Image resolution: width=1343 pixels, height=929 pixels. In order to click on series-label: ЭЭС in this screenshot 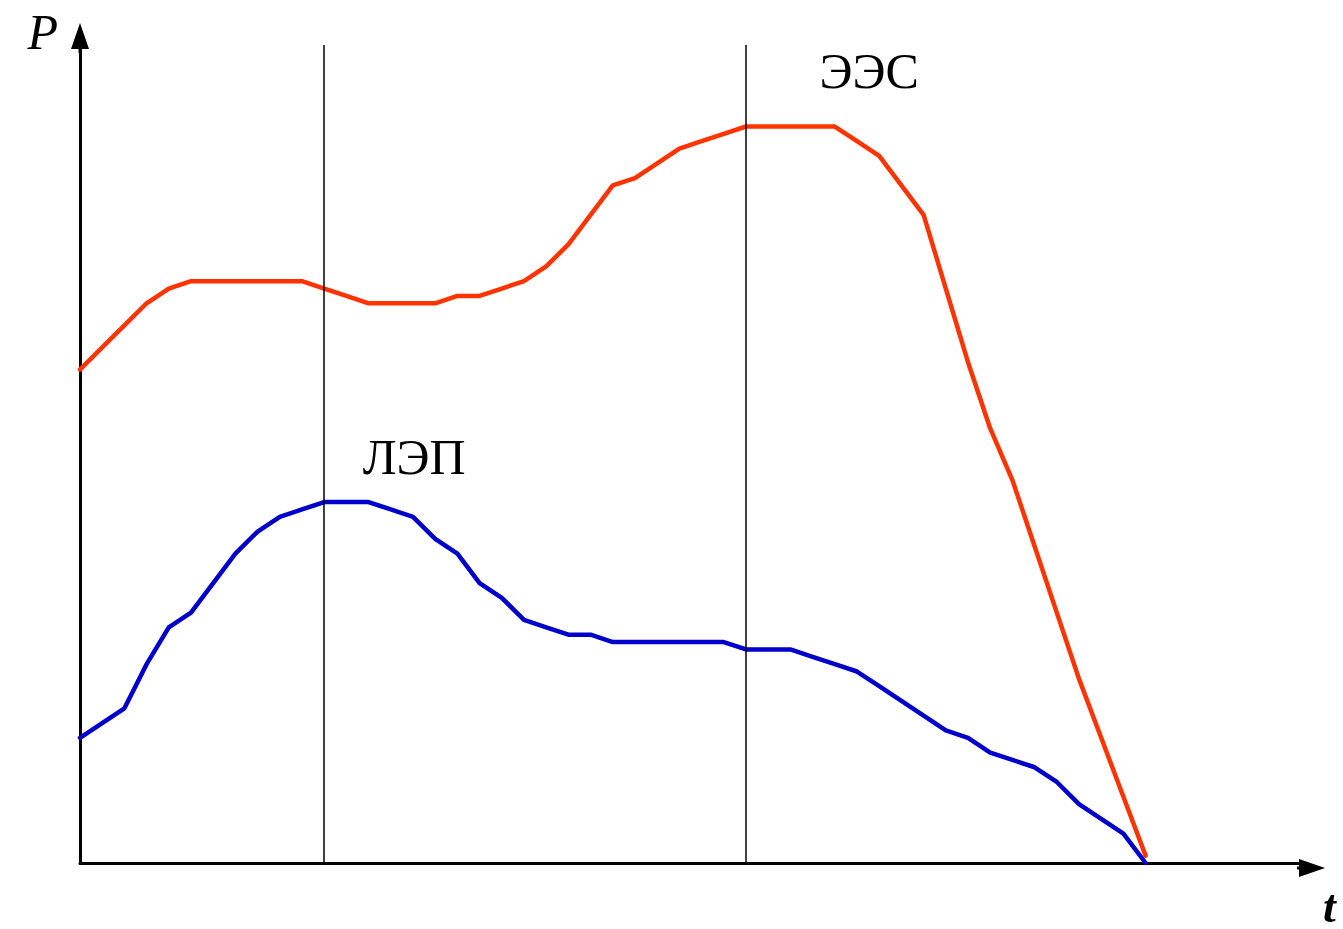, I will do `click(869, 70)`.